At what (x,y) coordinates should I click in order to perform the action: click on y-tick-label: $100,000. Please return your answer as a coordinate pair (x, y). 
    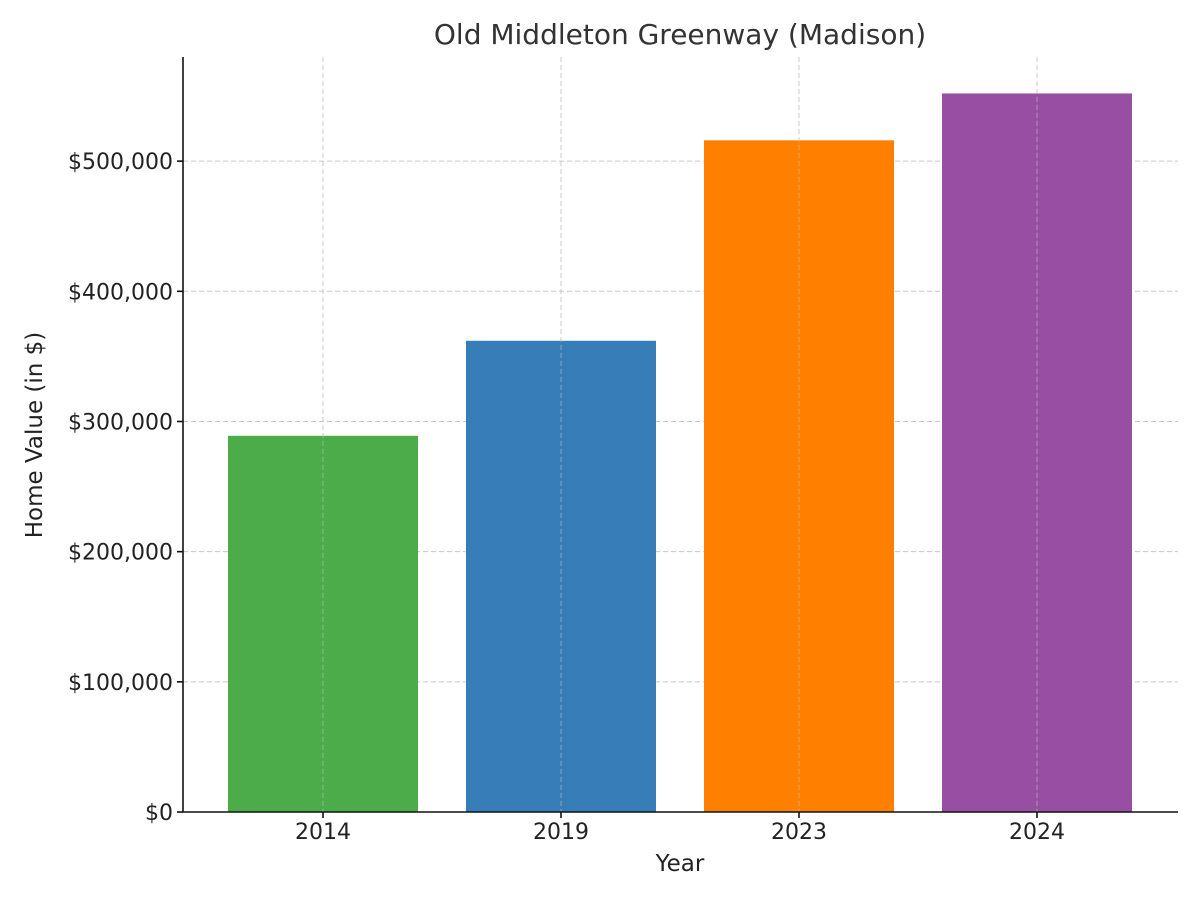
    Looking at the image, I should click on (120, 683).